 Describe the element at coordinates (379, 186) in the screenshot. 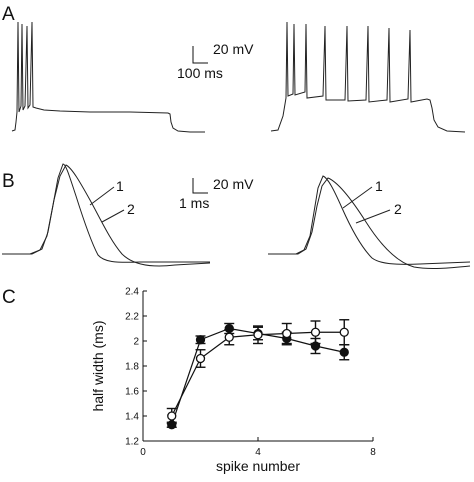

I see `panel-b-label-right-1: 1` at that location.